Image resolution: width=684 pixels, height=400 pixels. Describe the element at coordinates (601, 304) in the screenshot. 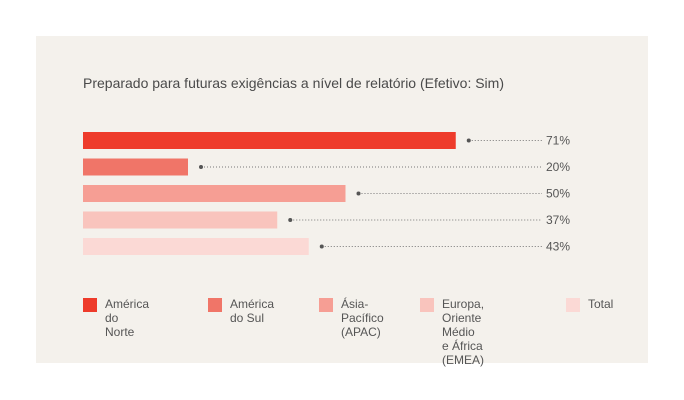

I see `legend-label: Total` at that location.